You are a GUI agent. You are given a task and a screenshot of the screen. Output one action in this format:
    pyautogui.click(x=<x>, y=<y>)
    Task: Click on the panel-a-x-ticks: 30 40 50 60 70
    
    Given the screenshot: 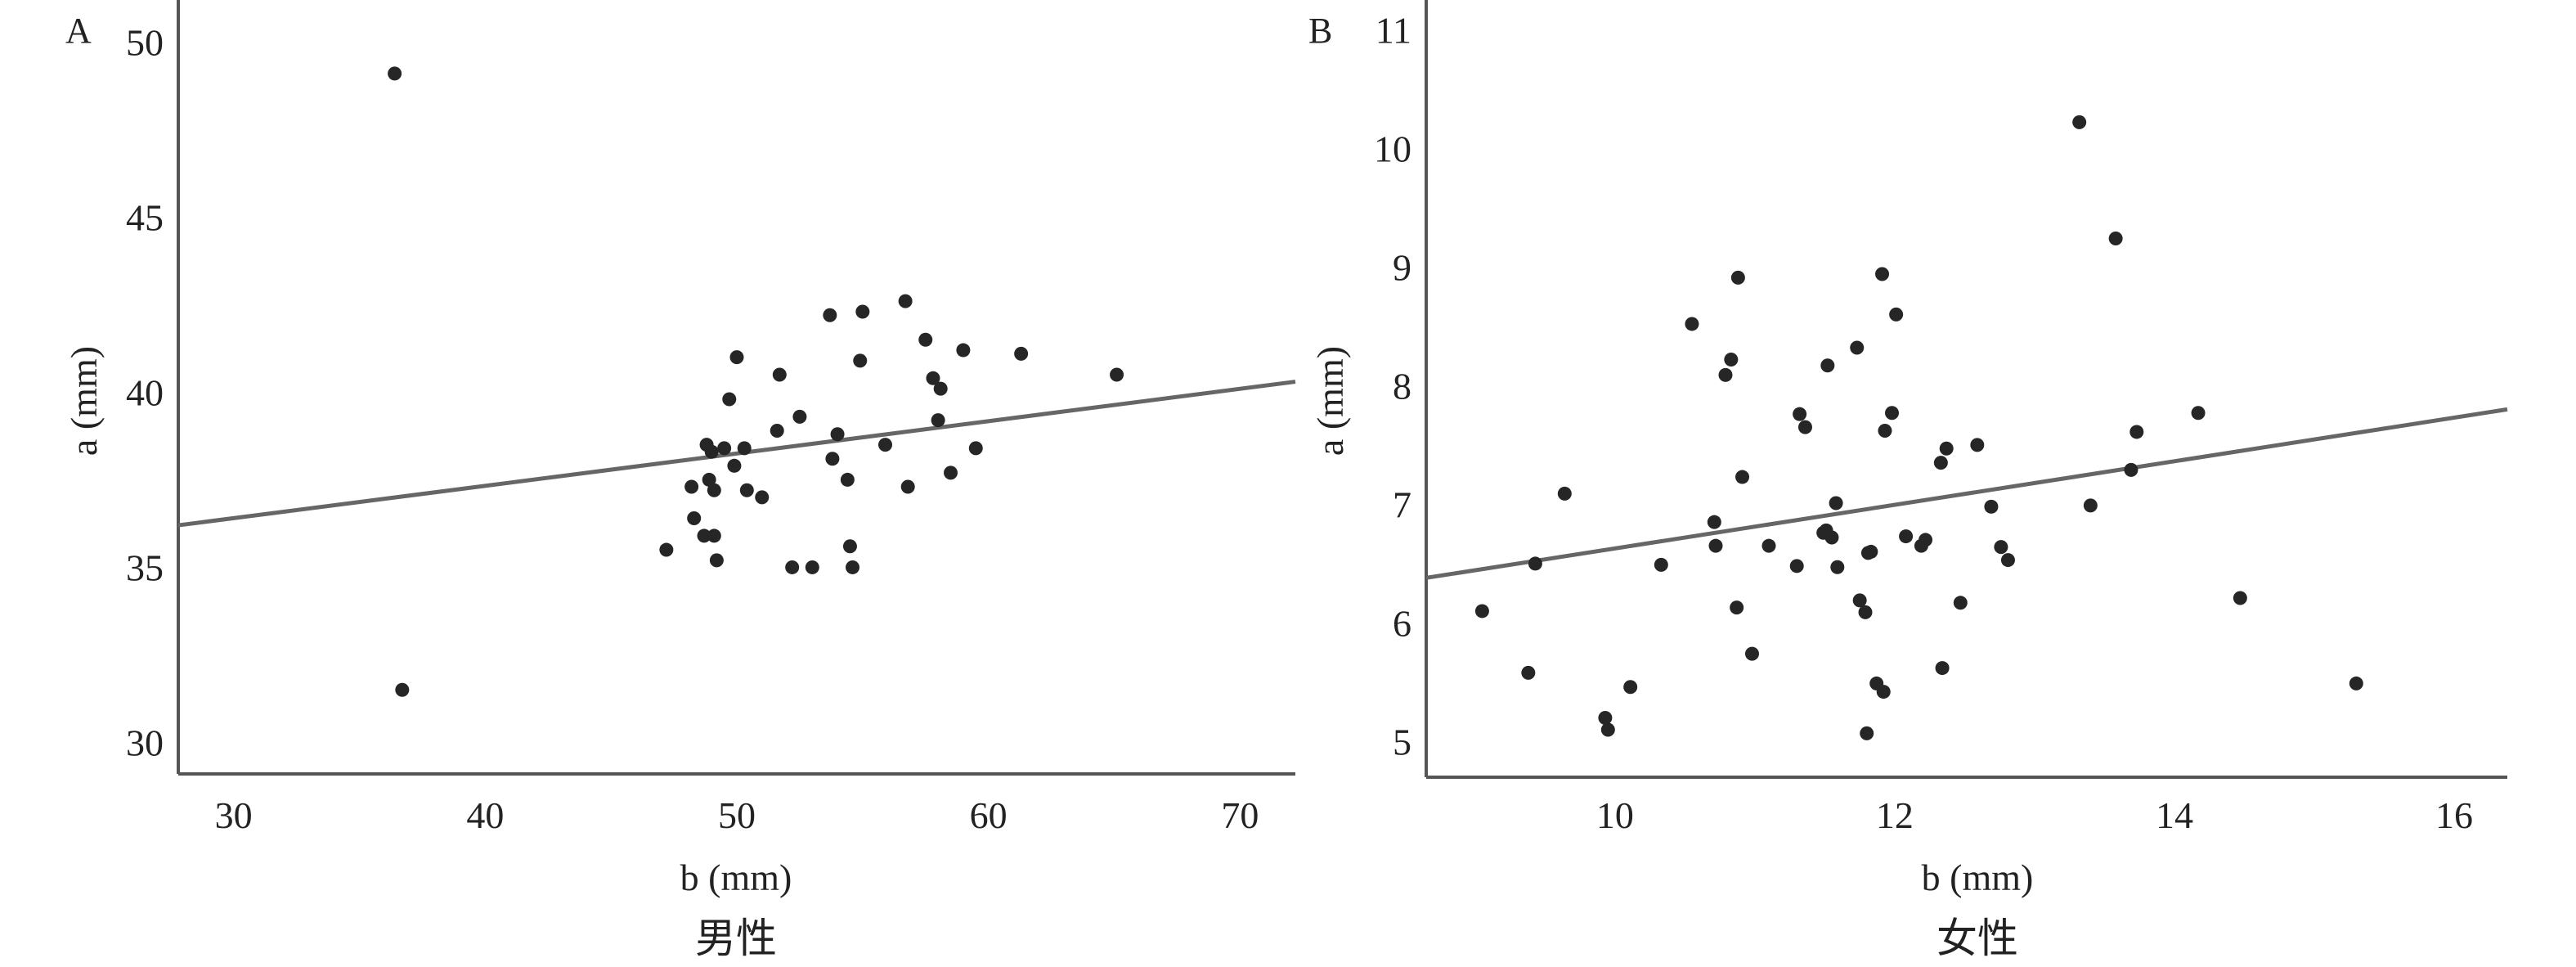 What is the action you would take?
    pyautogui.click(x=737, y=815)
    